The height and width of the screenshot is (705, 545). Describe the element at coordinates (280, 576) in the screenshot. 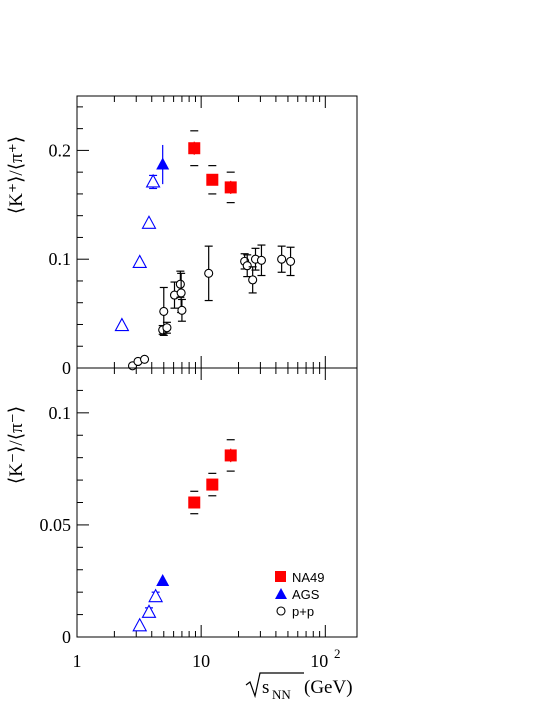

I see `legend-marker-na49` at that location.